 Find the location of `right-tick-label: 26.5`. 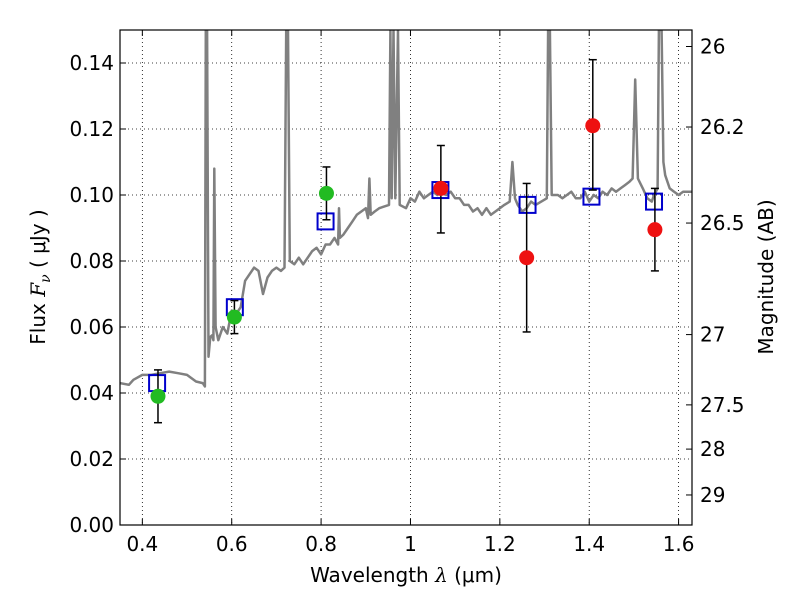

right-tick-label: 26.5 is located at coordinates (722, 223).